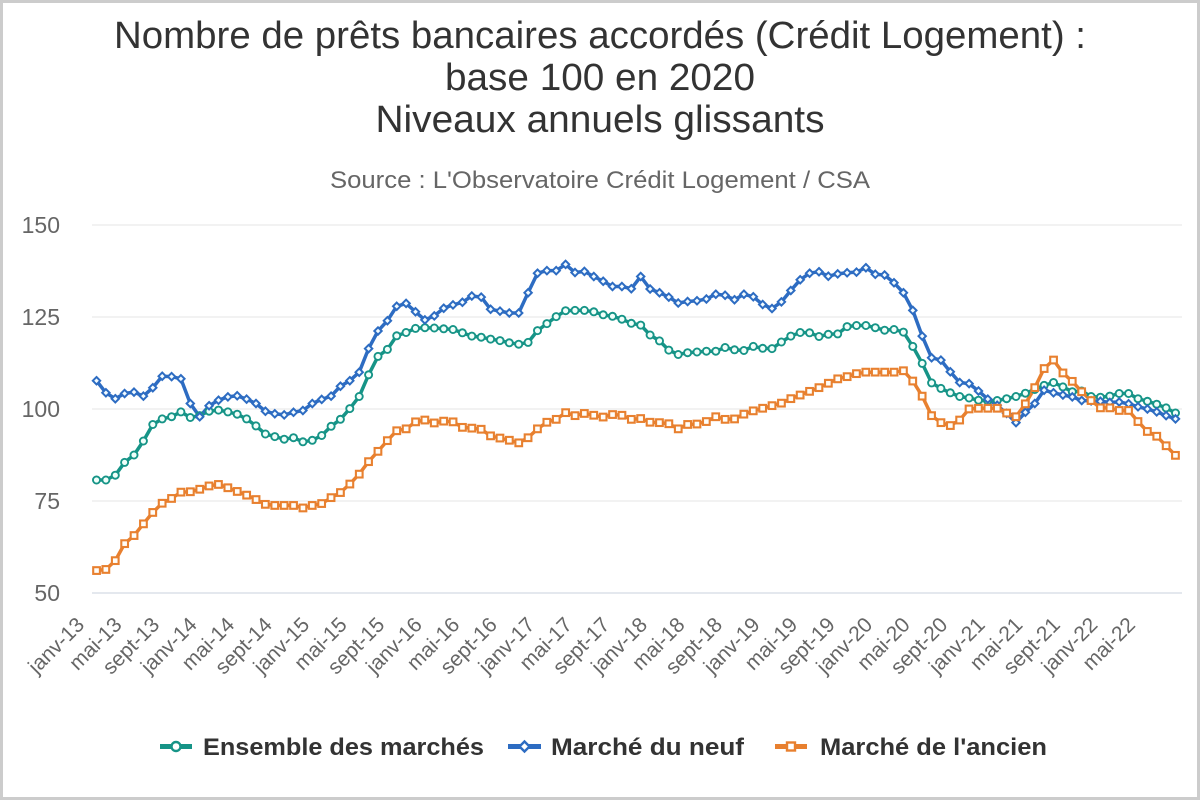  I want to click on svg-text: base 100 en 2020, so click(600, 78).